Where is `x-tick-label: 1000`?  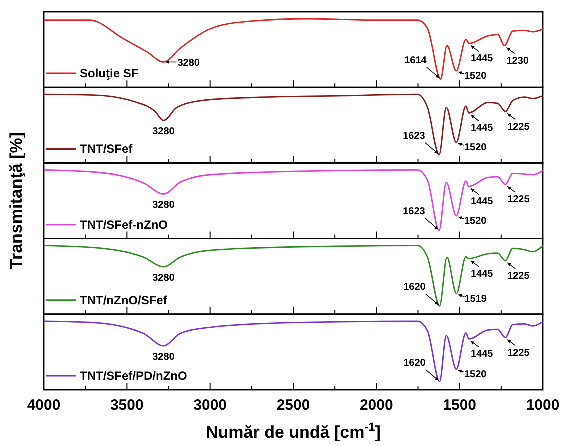
x-tick-label: 1000 is located at coordinates (543, 405).